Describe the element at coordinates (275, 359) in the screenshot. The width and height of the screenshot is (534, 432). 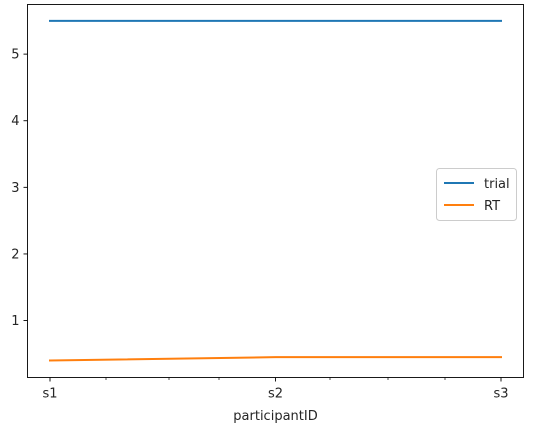
I see `series-line-rt` at that location.